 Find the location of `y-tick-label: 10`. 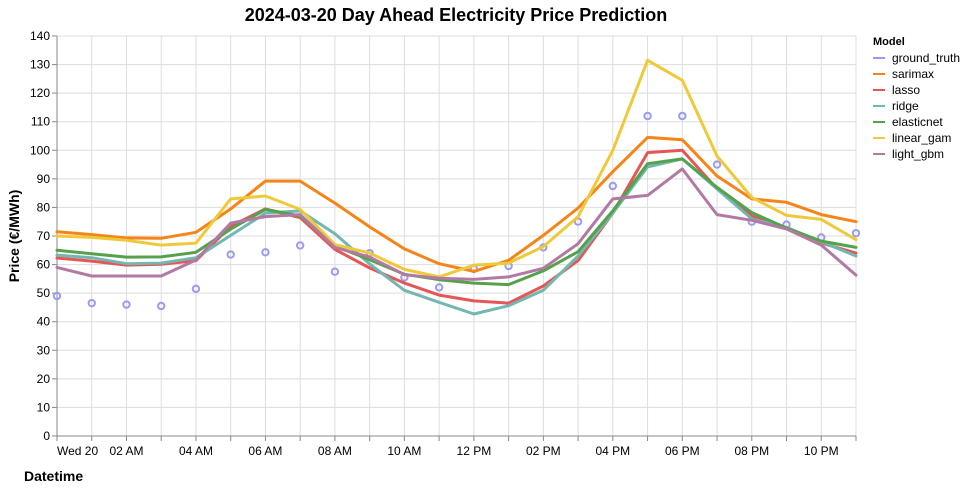

y-tick-label: 10 is located at coordinates (44, 407).